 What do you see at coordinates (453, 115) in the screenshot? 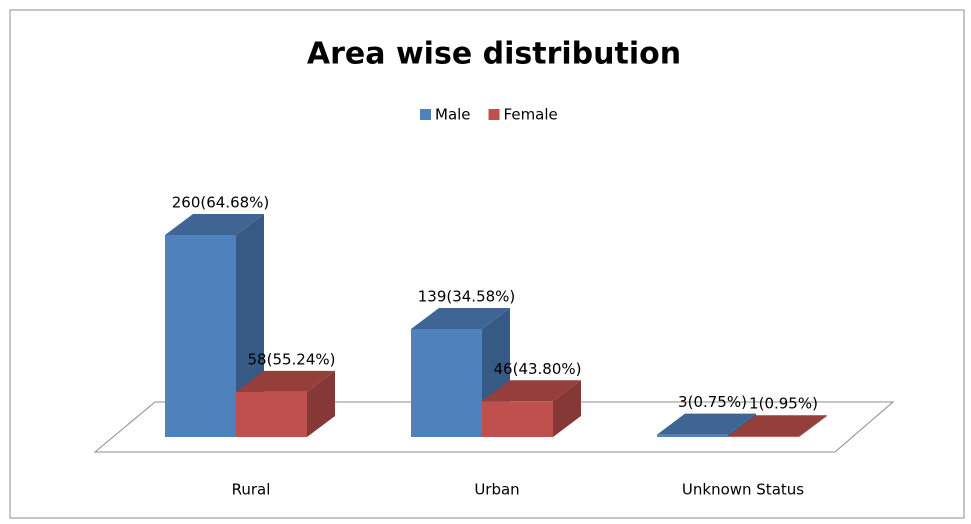
I see `legend-label: Male` at bounding box center [453, 115].